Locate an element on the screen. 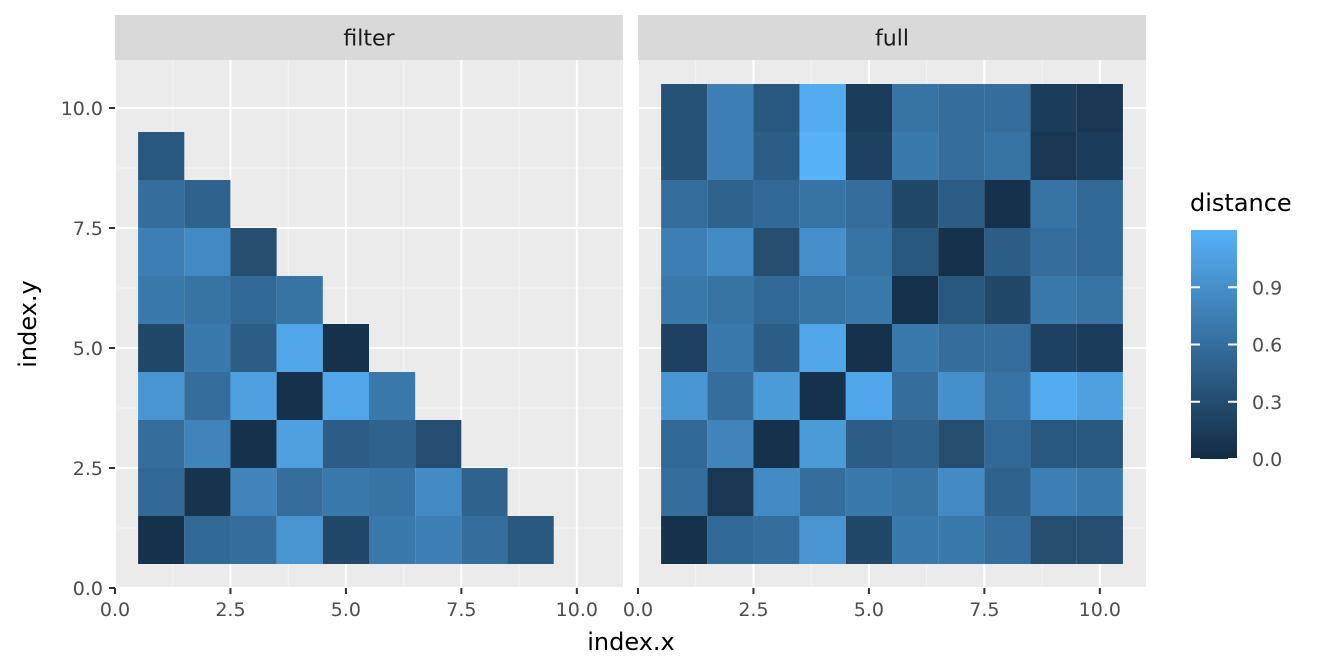  x-tick-label: 7.5 is located at coordinates (461, 610).